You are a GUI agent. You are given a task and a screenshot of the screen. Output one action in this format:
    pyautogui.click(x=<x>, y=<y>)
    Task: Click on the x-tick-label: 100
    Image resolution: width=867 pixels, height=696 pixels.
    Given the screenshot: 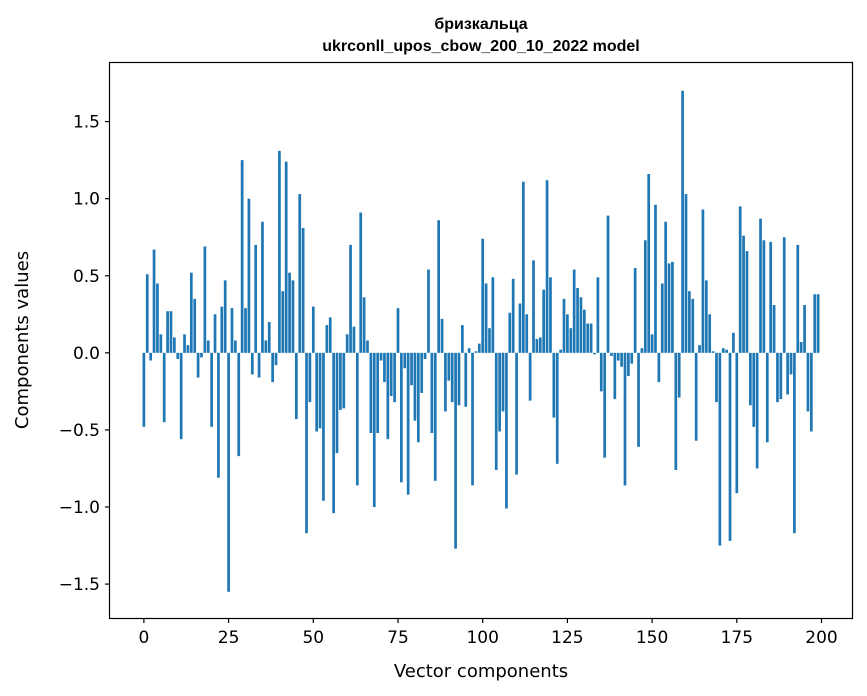 What is the action you would take?
    pyautogui.click(x=482, y=638)
    